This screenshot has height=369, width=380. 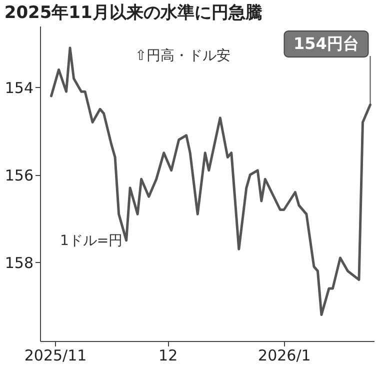 What do you see at coordinates (19, 175) in the screenshot?
I see `y-tick-label: 156` at bounding box center [19, 175].